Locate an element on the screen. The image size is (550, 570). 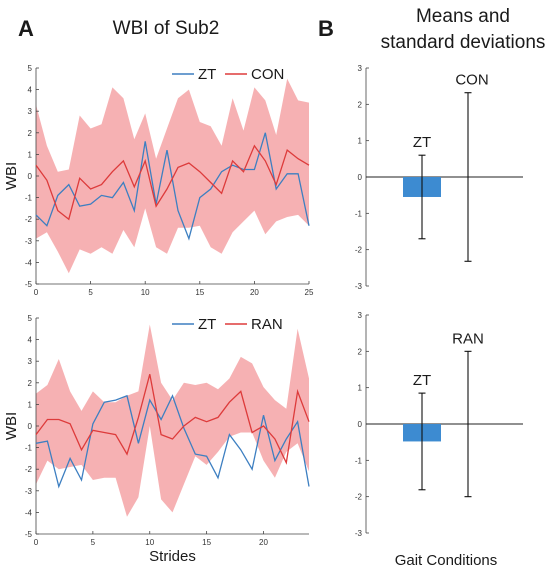
x-axis-label: Gait Conditions is located at coordinates (446, 560).